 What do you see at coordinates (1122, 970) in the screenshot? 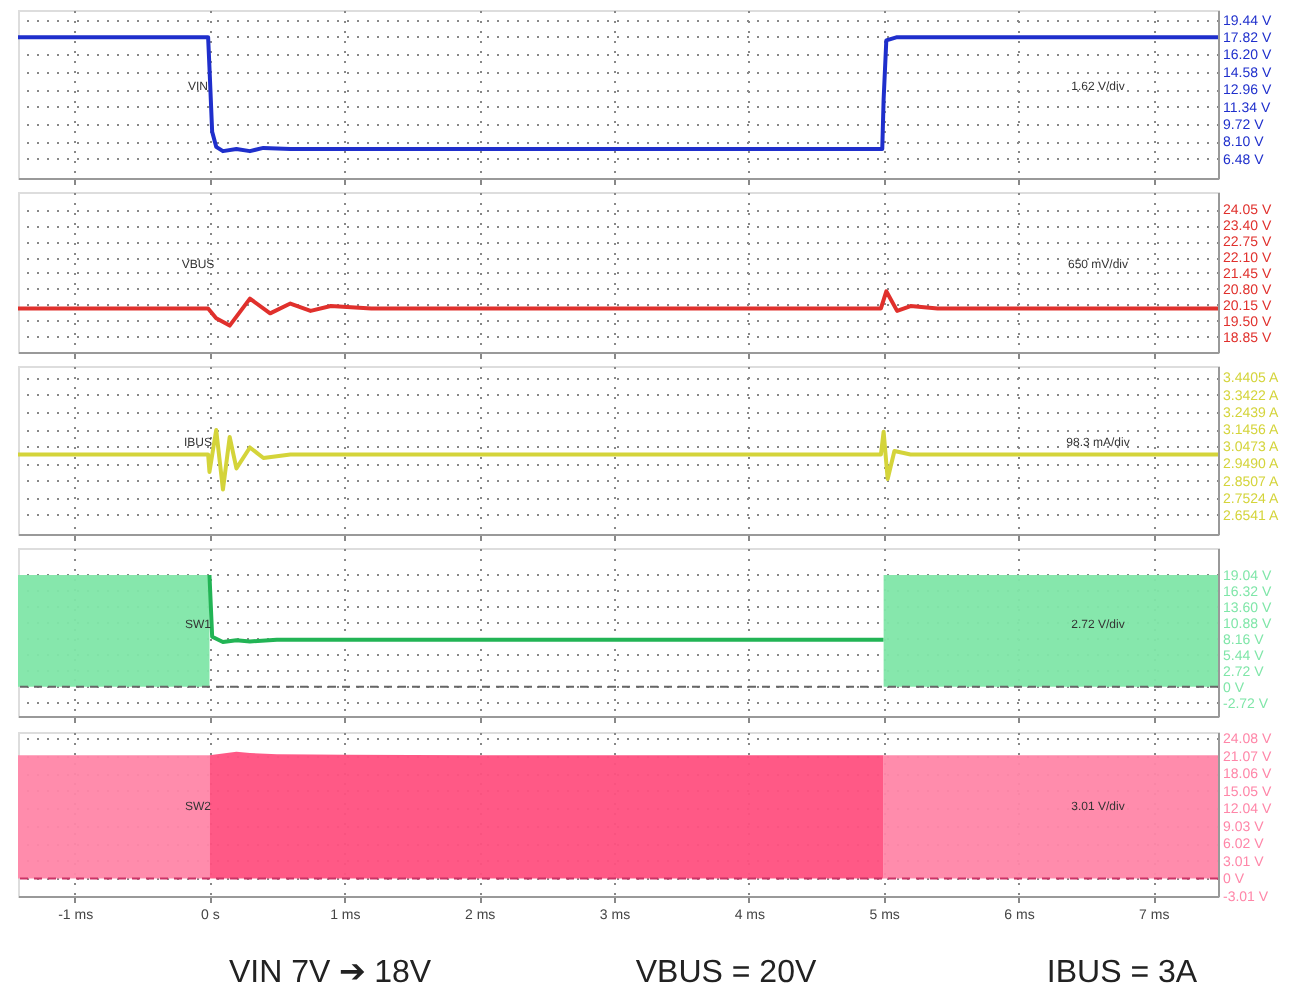
I see `text: IBUS = 3A` at bounding box center [1122, 970].